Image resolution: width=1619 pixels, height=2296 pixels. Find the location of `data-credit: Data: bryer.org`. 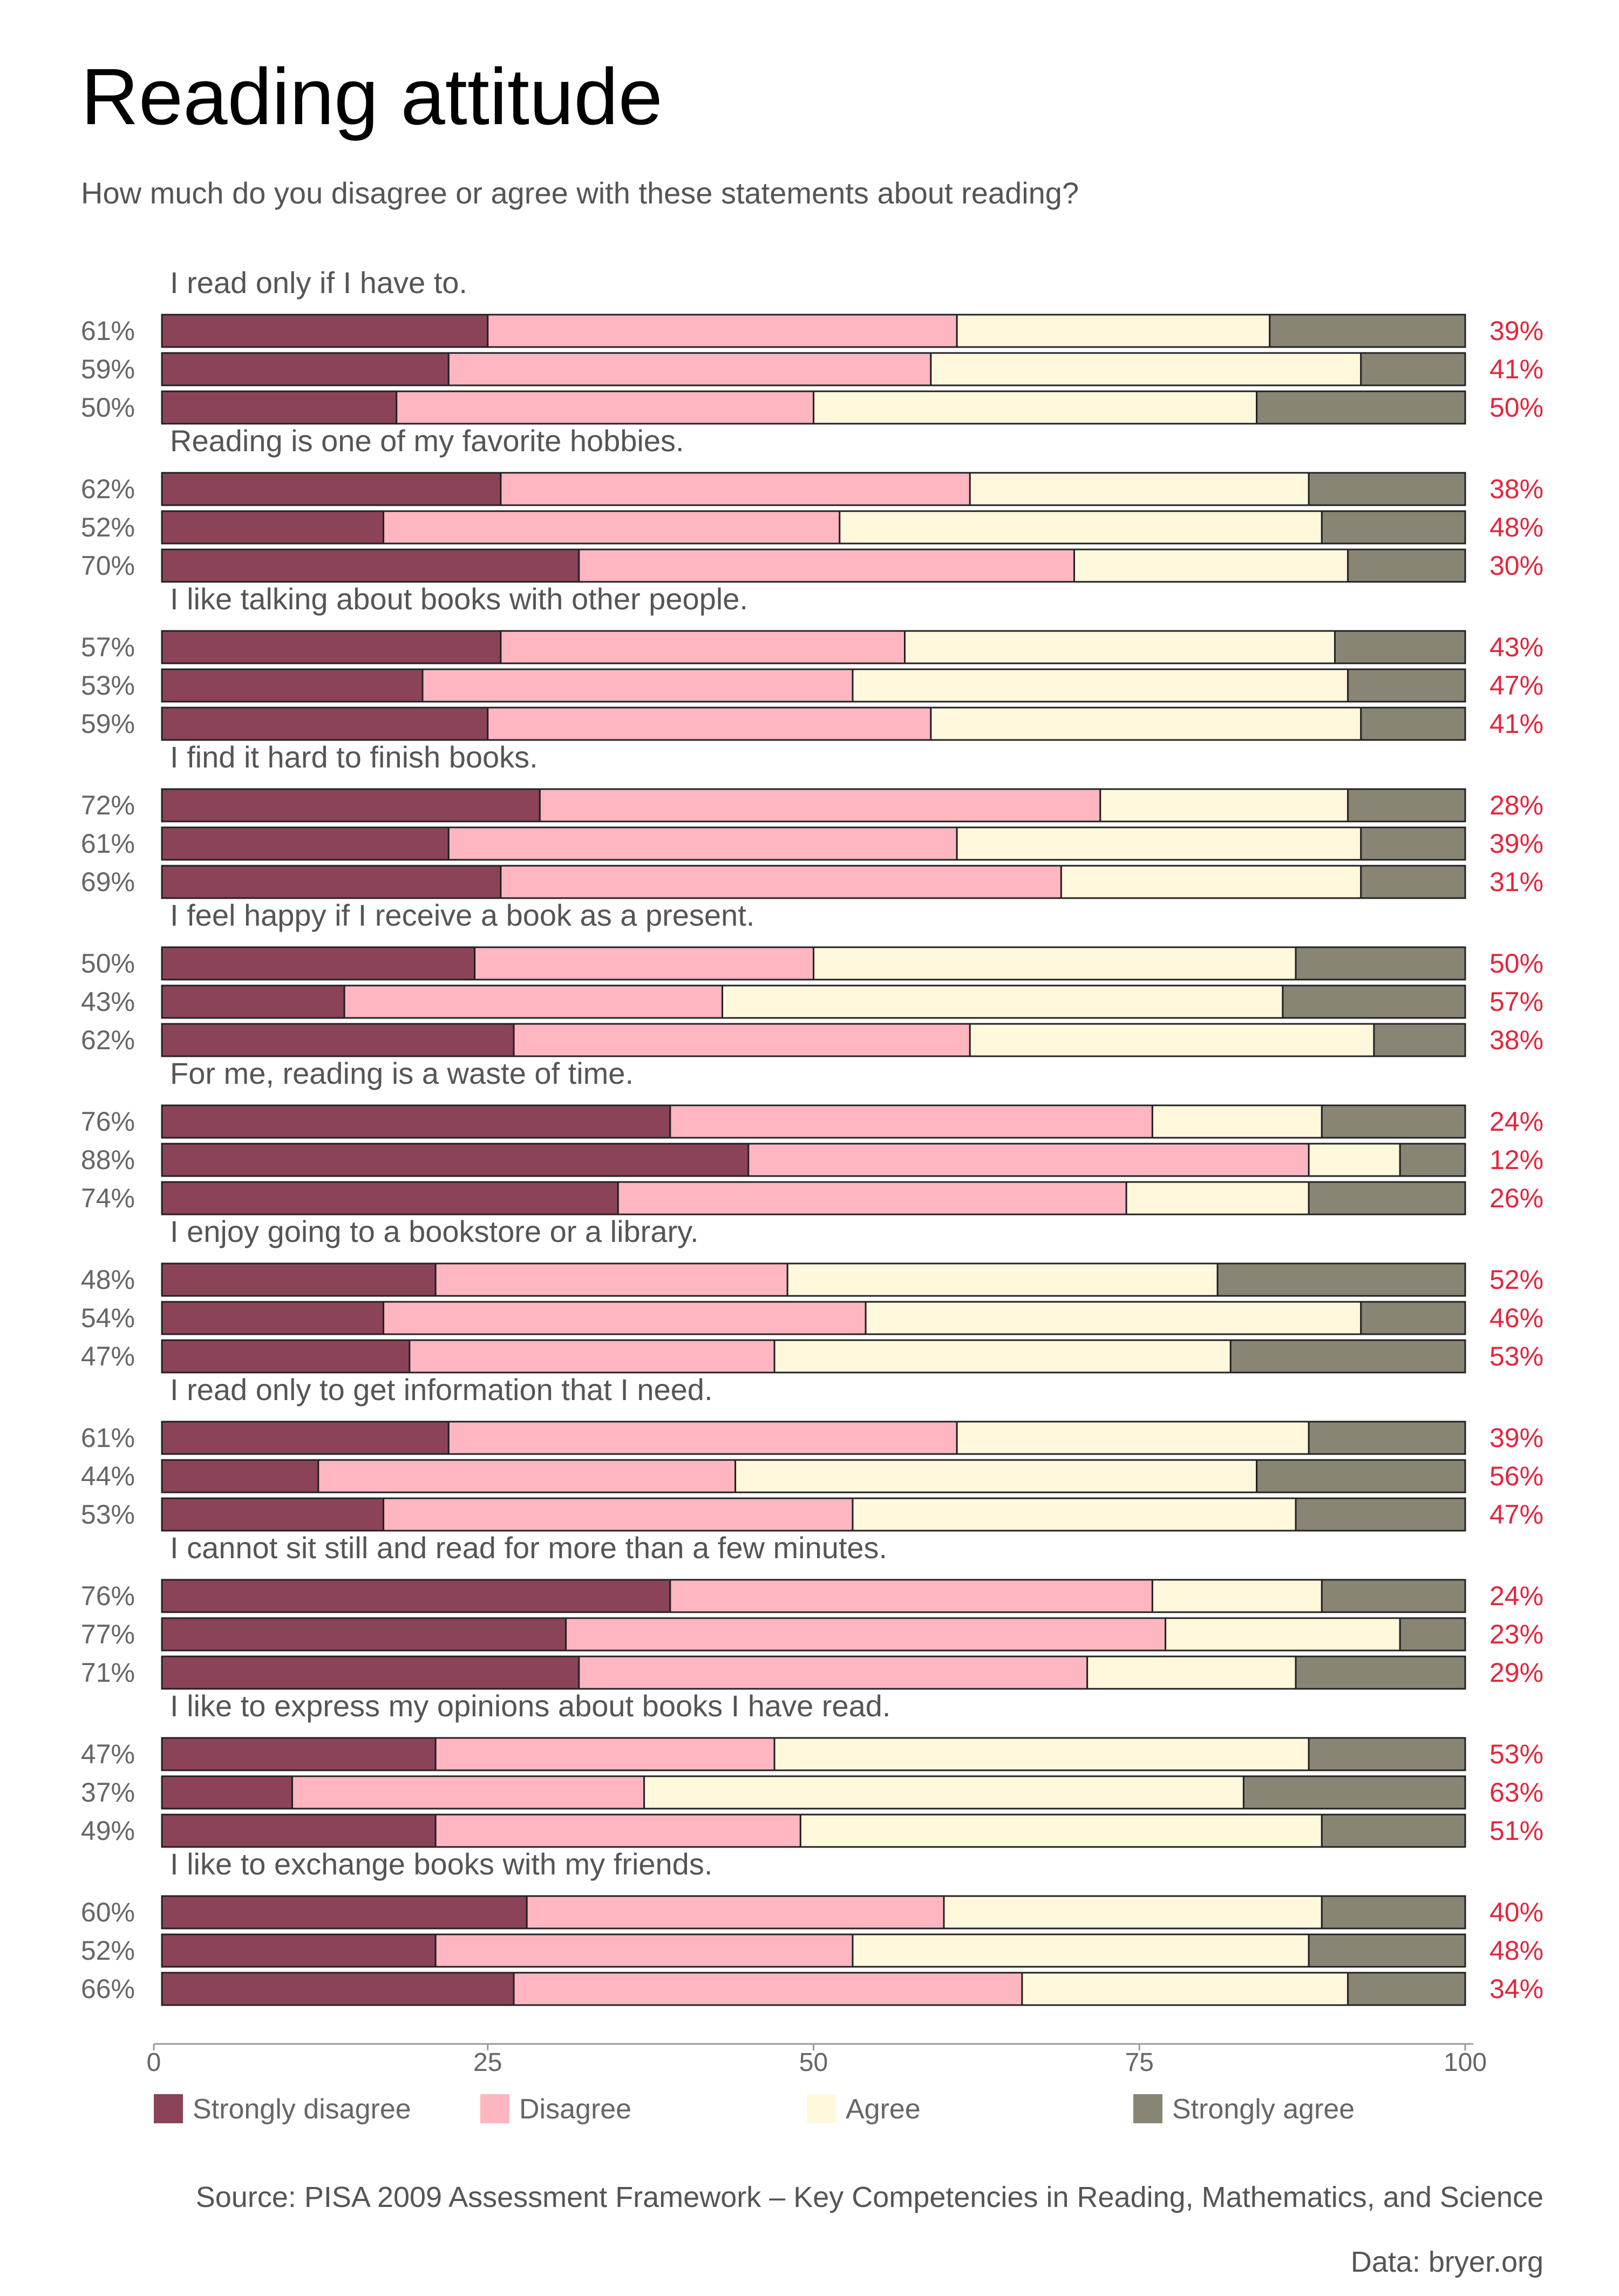

data-credit: Data: bryer.org is located at coordinates (1446, 2262).